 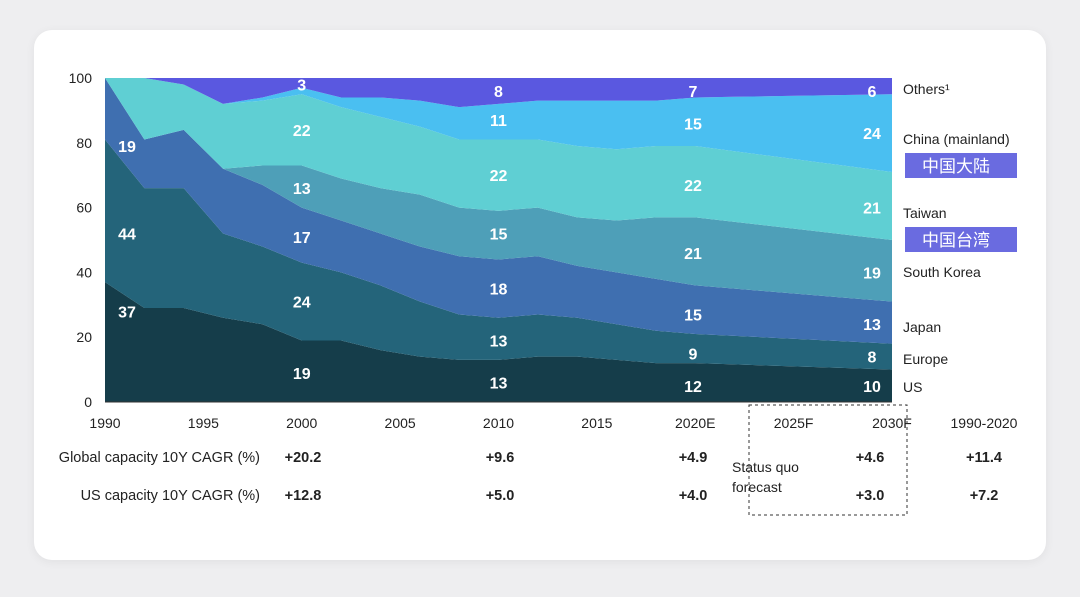 What do you see at coordinates (88, 402) in the screenshot?
I see `y-tick-label: 0` at bounding box center [88, 402].